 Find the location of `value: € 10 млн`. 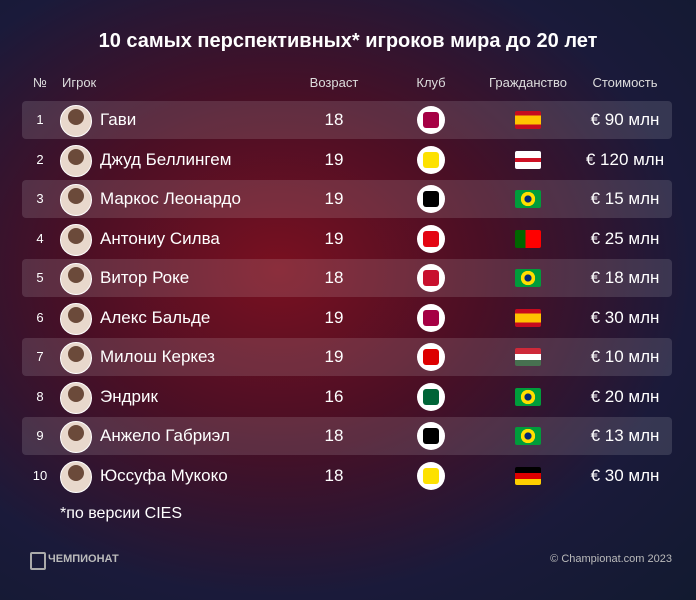

value: € 10 млн is located at coordinates (625, 356).